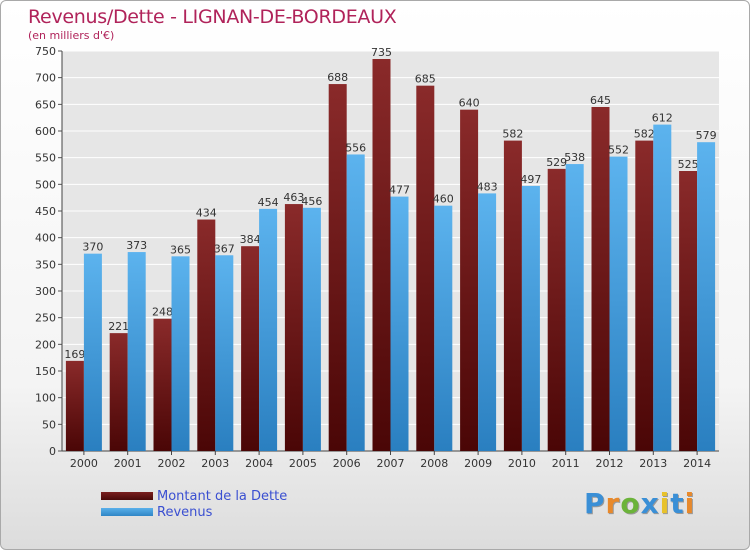 This screenshot has height=550, width=750. What do you see at coordinates (613, 503) in the screenshot?
I see `logo-letter: r` at bounding box center [613, 503].